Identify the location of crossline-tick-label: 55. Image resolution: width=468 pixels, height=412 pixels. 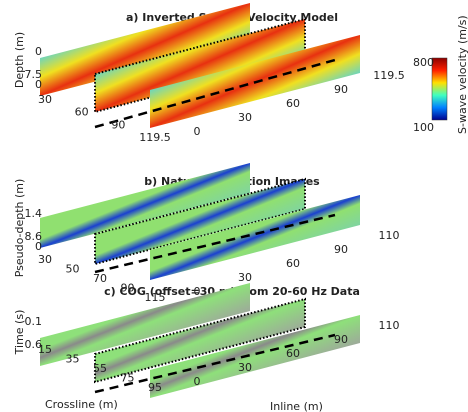
(100, 368).